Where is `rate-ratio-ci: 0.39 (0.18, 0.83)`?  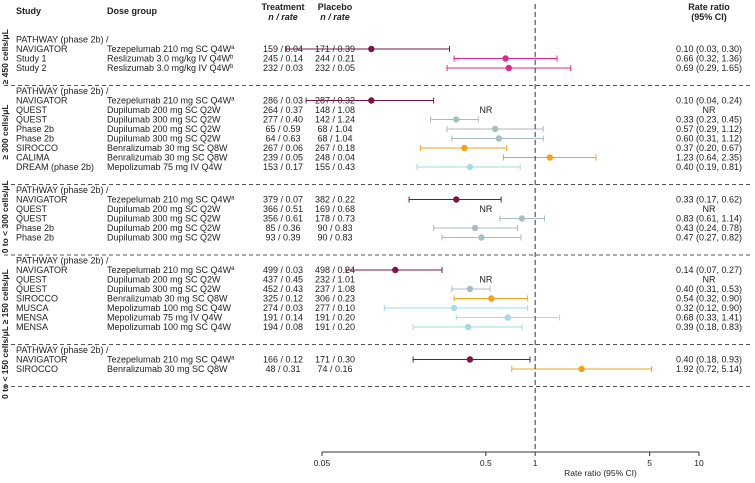
rate-ratio-ci: 0.39 (0.18, 0.83) is located at coordinates (709, 327).